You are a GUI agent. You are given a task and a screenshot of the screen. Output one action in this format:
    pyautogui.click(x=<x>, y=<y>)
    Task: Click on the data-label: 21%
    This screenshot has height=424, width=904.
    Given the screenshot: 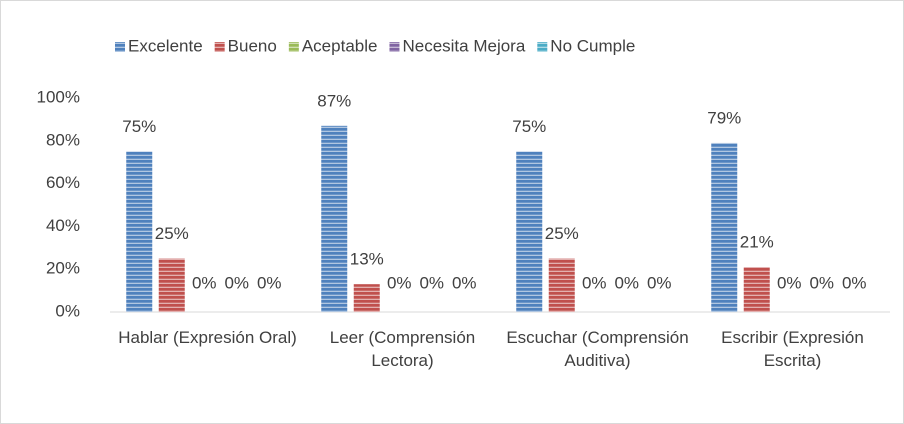 What is the action you would take?
    pyautogui.click(x=757, y=242)
    